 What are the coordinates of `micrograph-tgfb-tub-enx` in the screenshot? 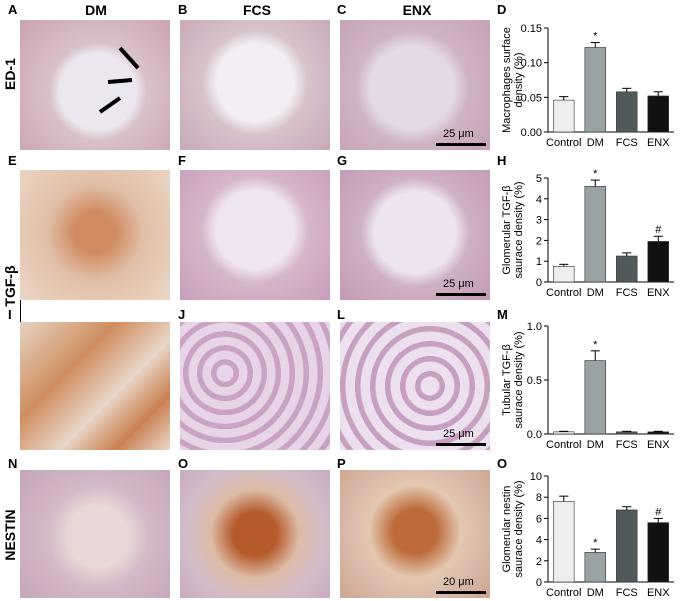 It's located at (415, 386).